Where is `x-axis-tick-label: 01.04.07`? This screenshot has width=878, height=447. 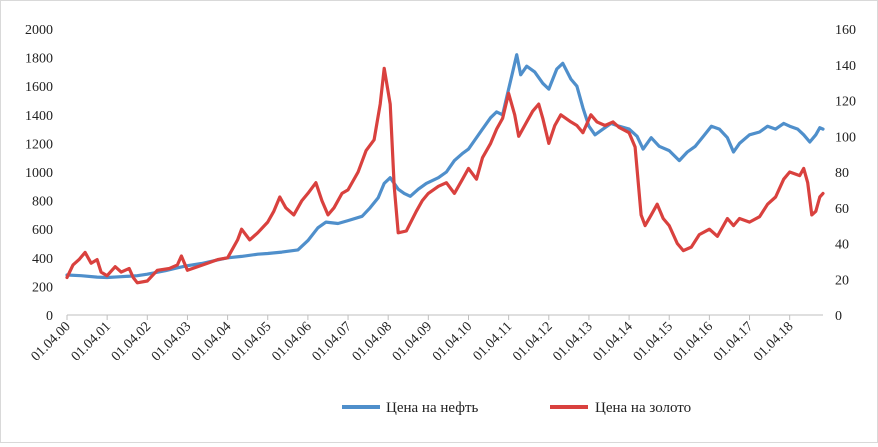 x-axis-tick-label: 01.04.07 is located at coordinates (332, 341).